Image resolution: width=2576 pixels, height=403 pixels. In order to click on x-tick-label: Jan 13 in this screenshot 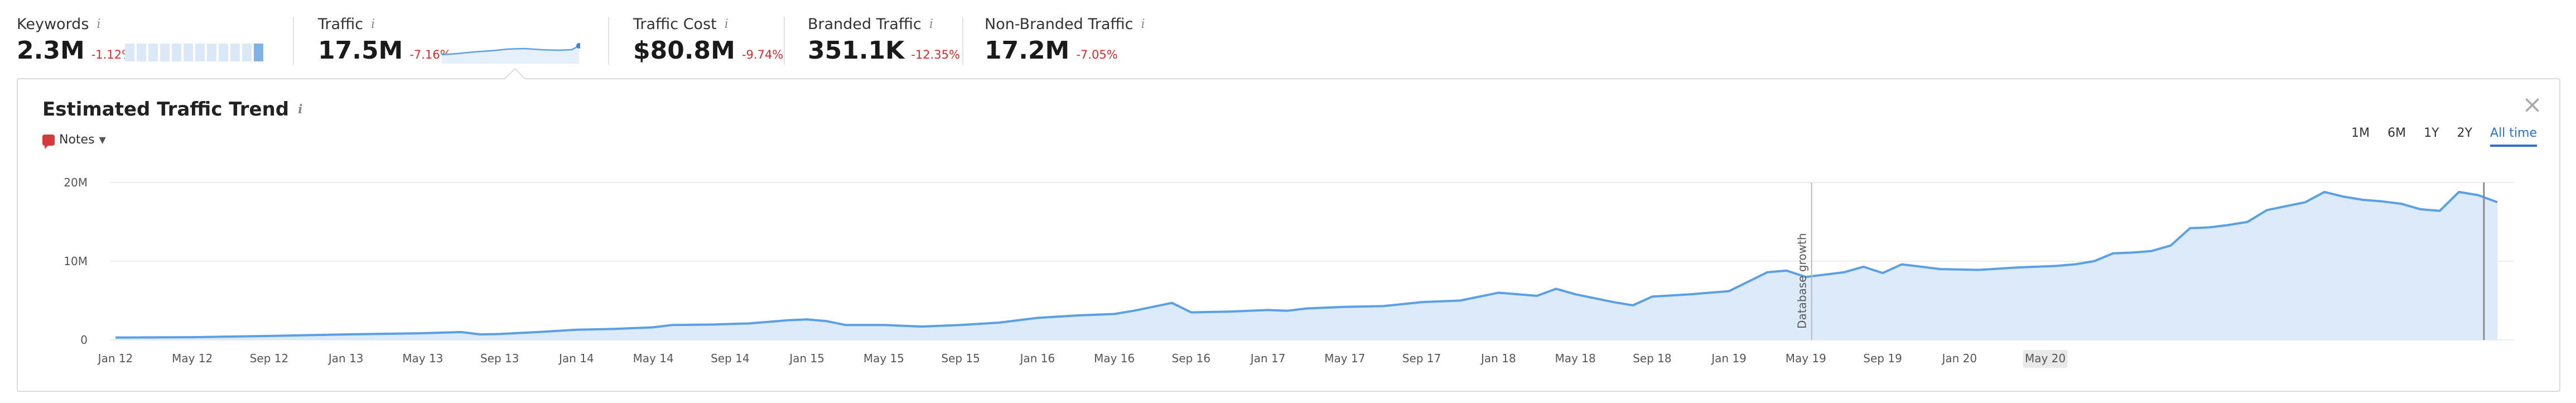, I will do `click(345, 358)`.